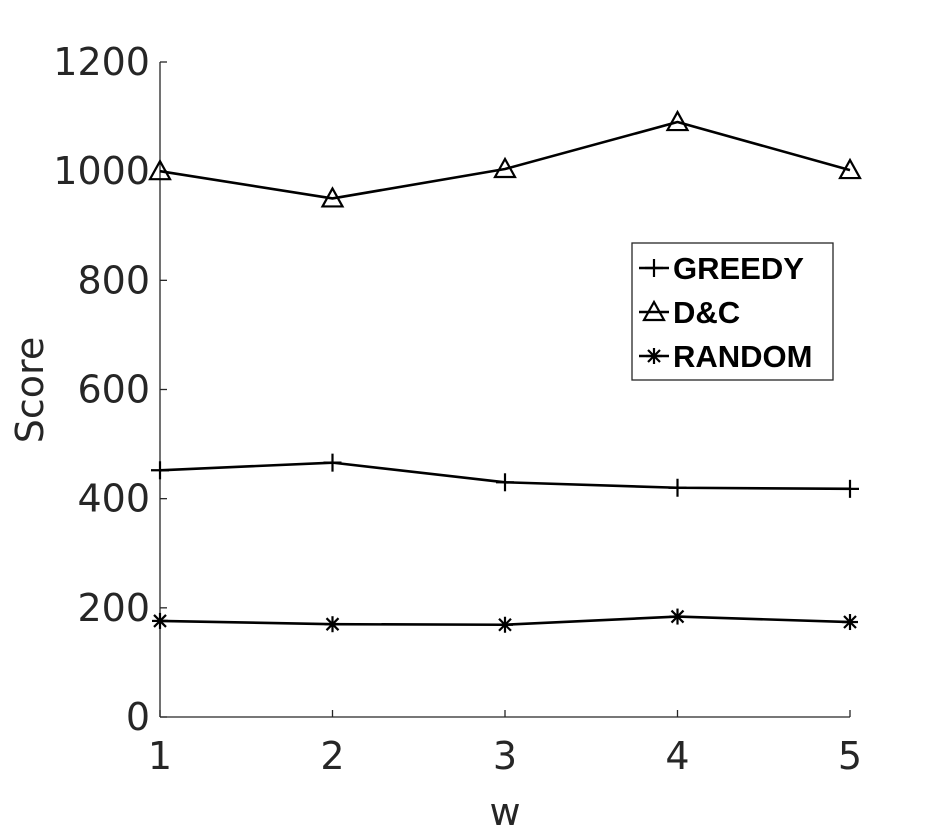 The image size is (938, 834). I want to click on y-tick-label: 1200, so click(101, 62).